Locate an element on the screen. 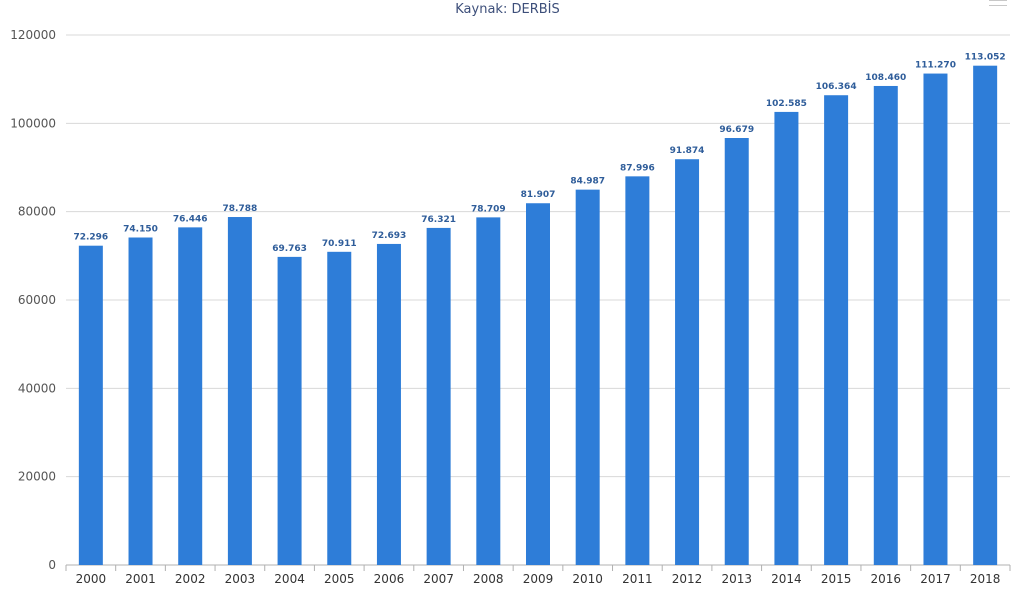 This screenshot has width=1015, height=590. data-label: 76.446 is located at coordinates (190, 219).